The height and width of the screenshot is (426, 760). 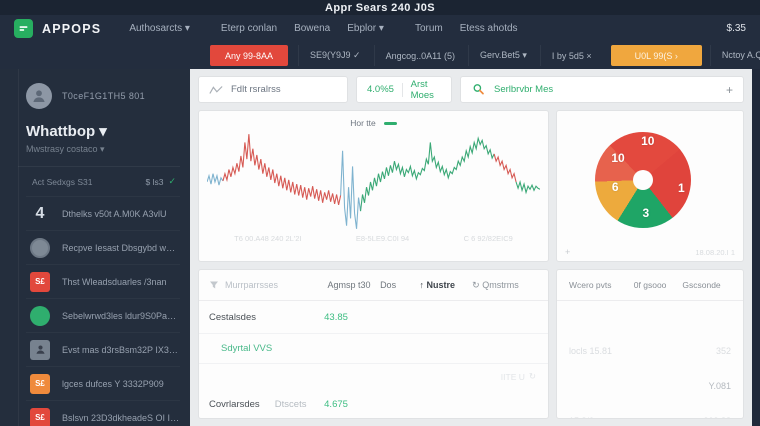 I want to click on pie-slice-label: 10, so click(x=618, y=157).